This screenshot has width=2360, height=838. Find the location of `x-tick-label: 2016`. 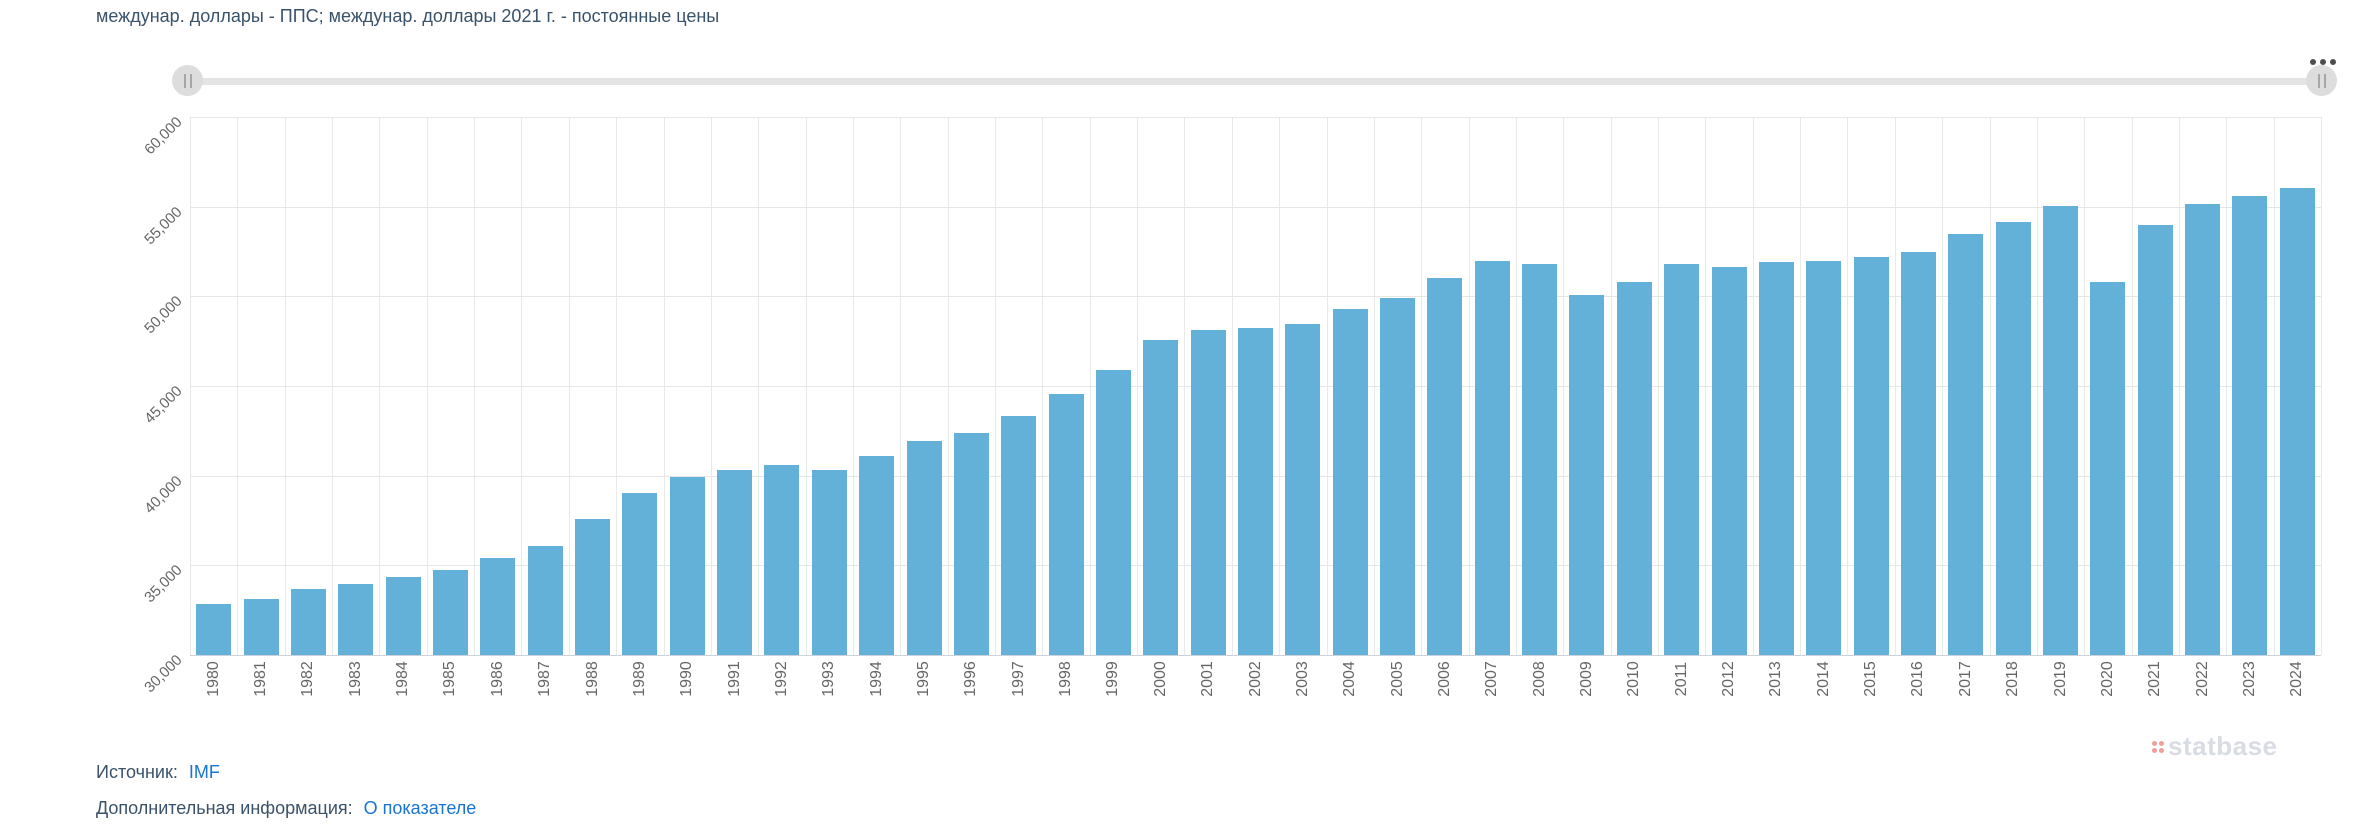

x-tick-label: 2016 is located at coordinates (1918, 679).